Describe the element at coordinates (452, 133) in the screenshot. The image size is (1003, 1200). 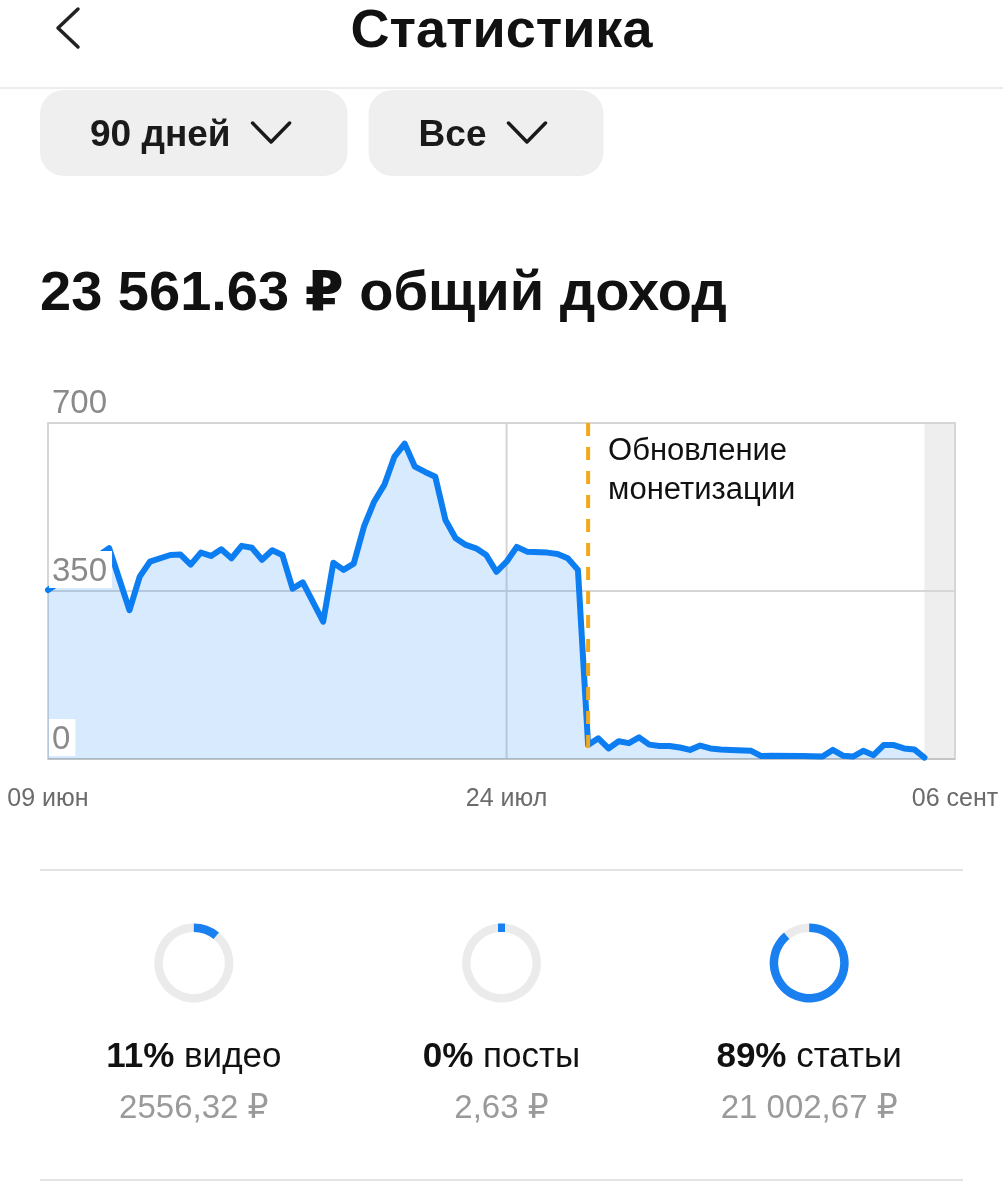
I see `text: Все` at that location.